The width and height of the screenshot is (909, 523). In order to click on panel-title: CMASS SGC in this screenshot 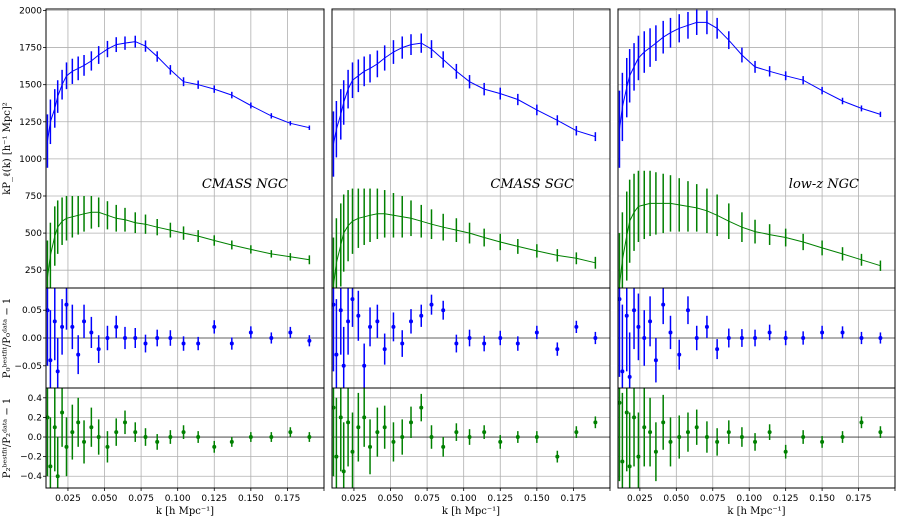, I will do `click(532, 184)`.